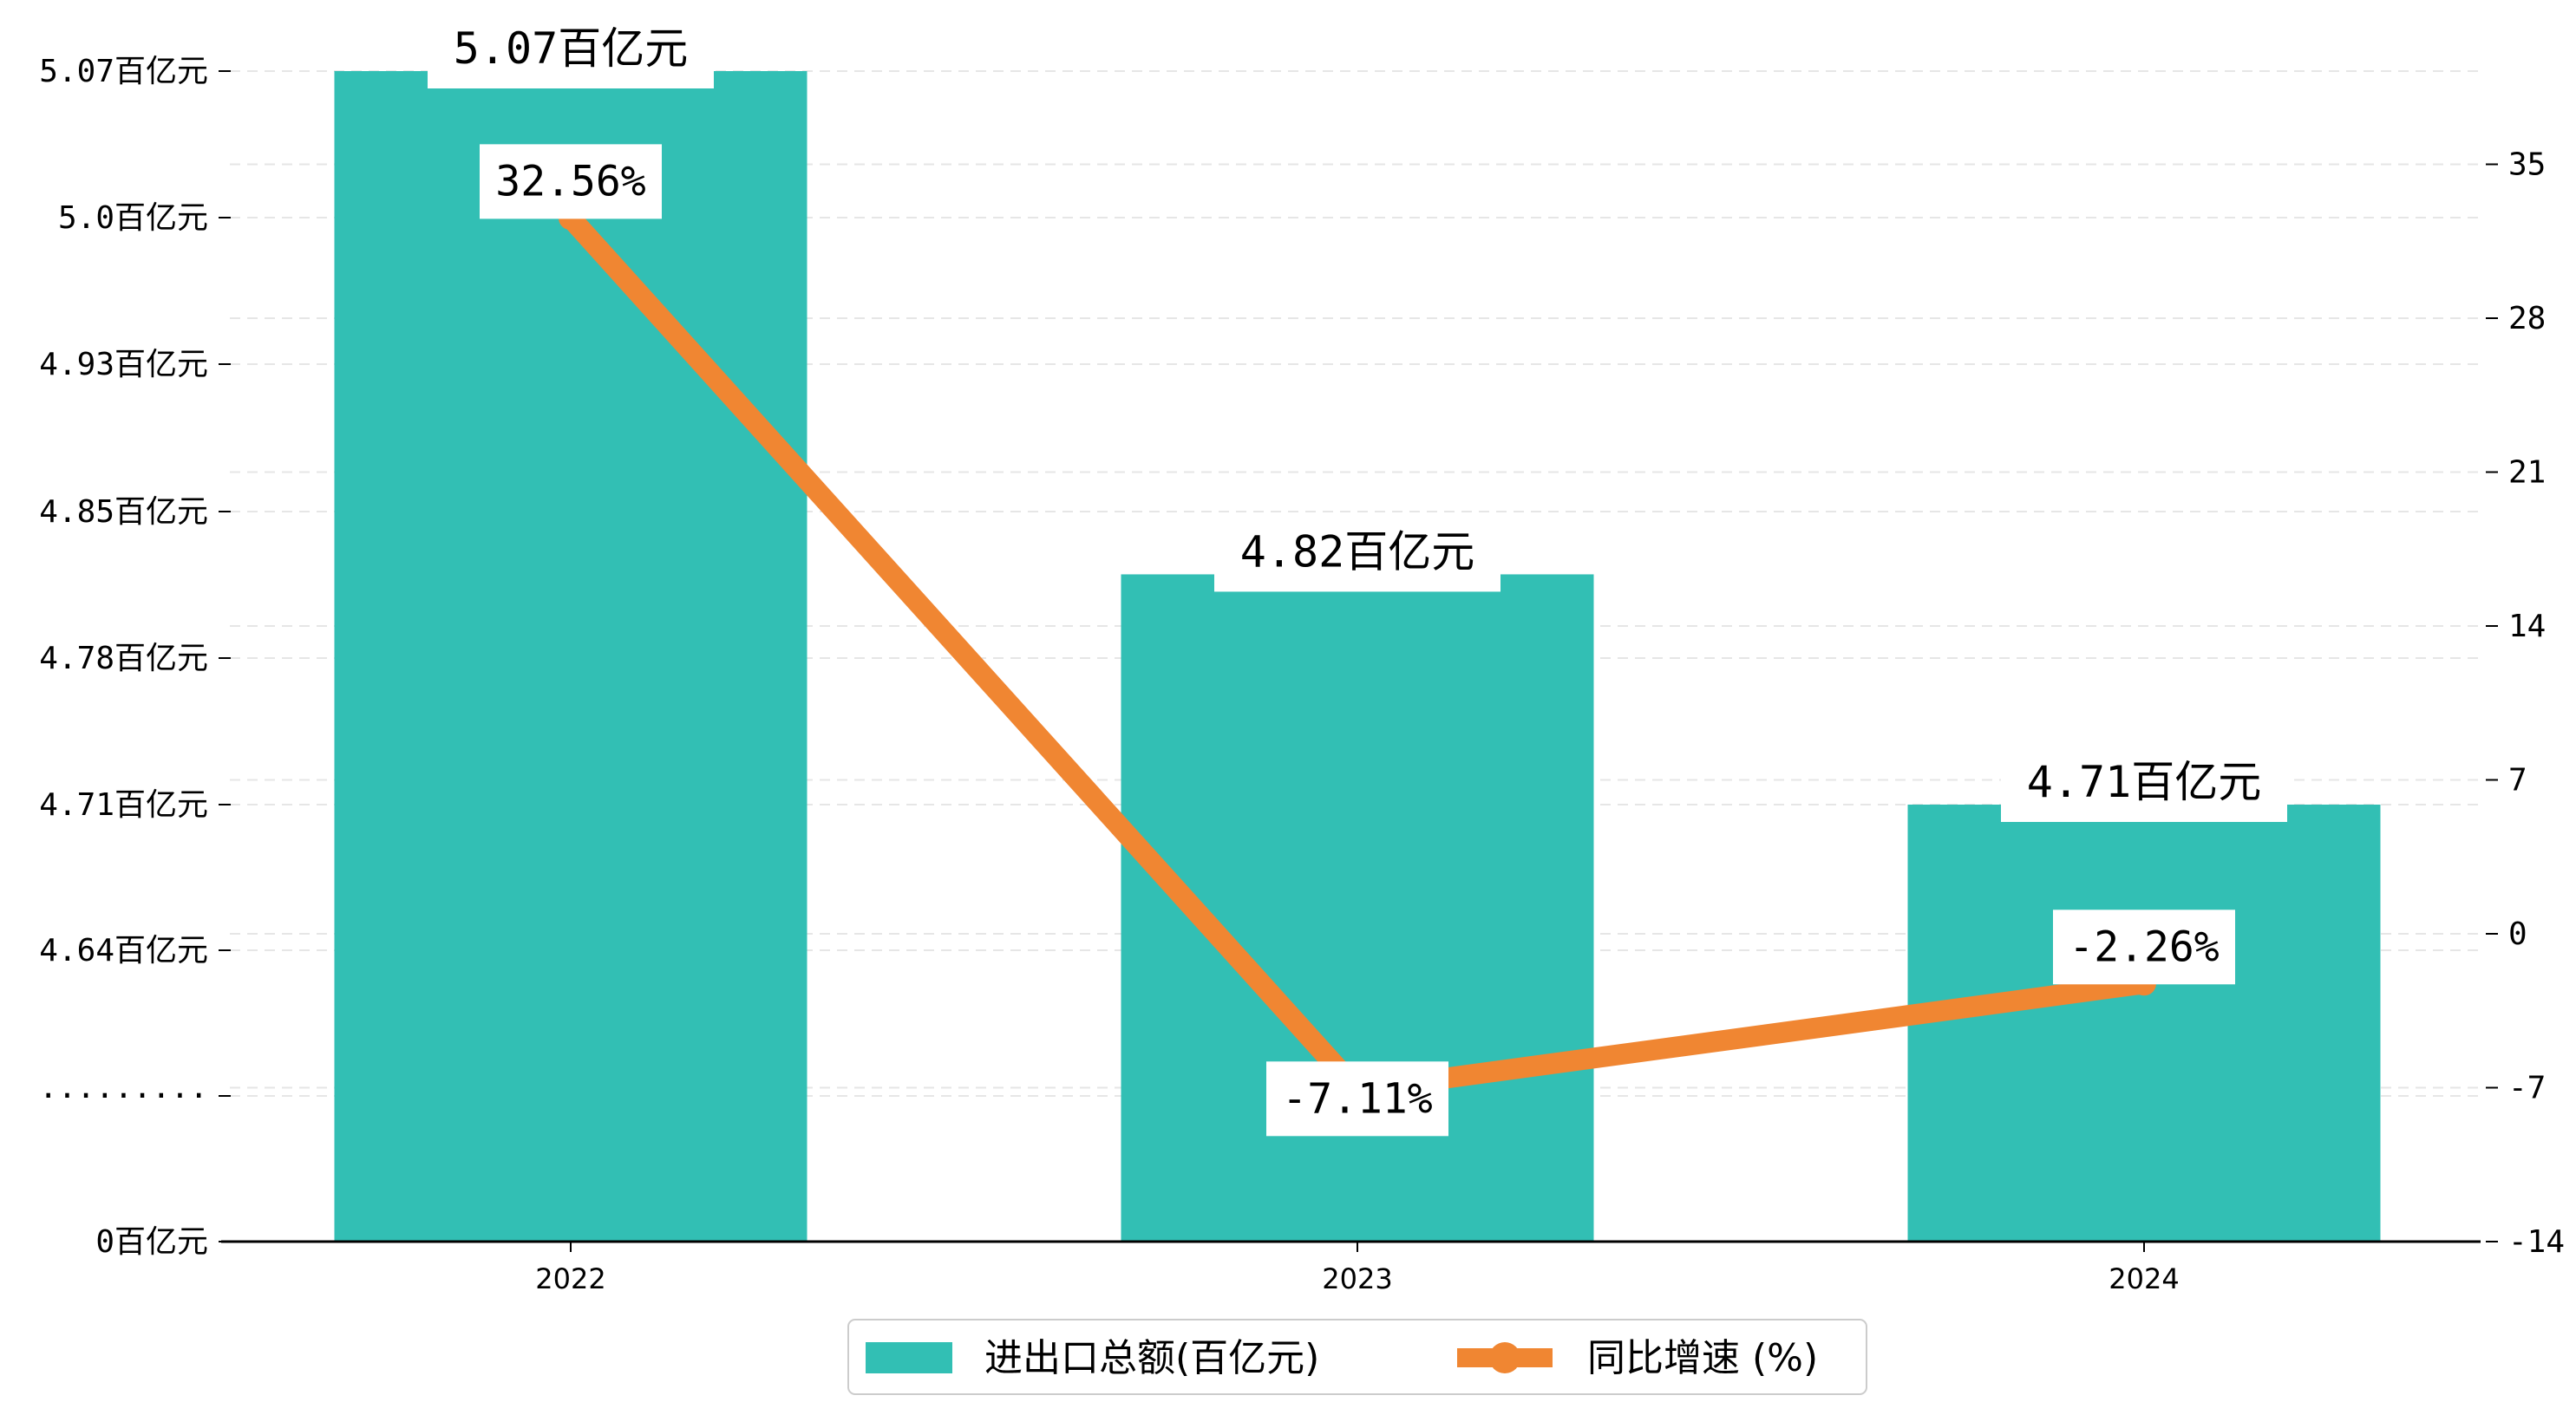 The height and width of the screenshot is (1415, 2576). I want to click on y-left-tick-label: 4.85百亿元, so click(123, 512).